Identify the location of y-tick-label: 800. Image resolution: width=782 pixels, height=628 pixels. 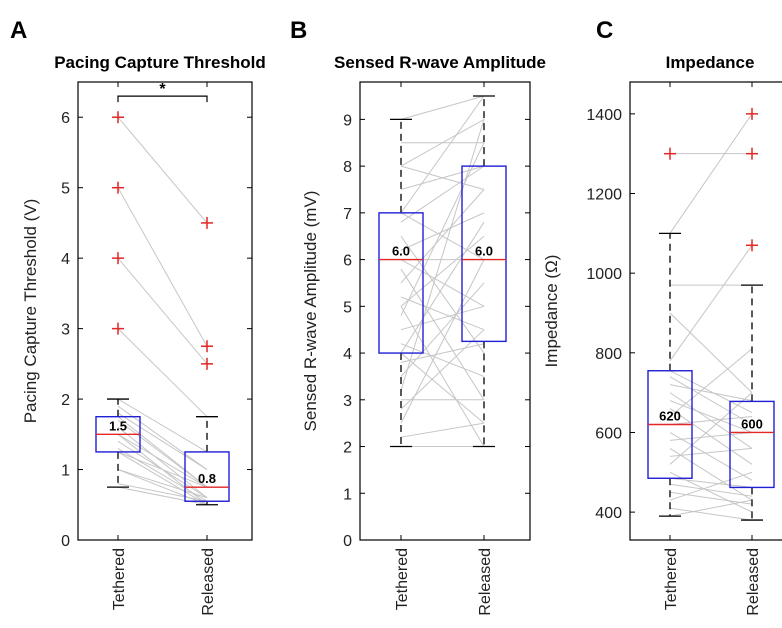
(608, 354).